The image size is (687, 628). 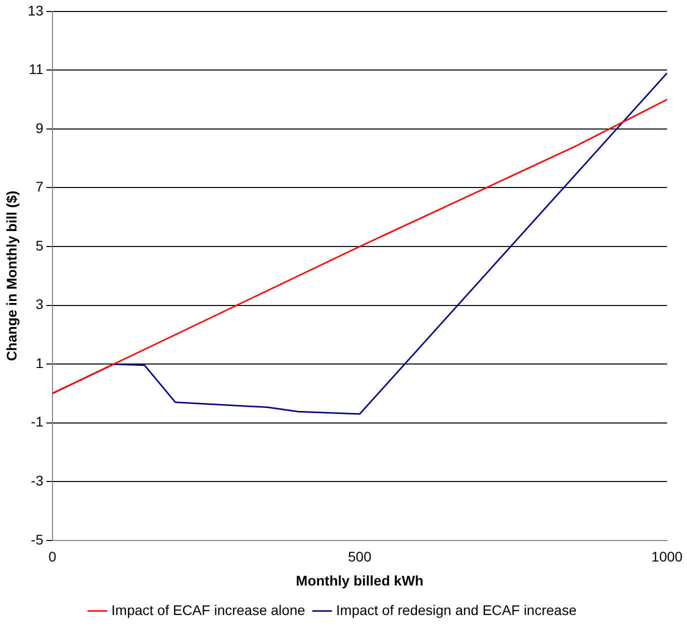 I want to click on legend-label: Impact of ECAF increase alone, so click(x=208, y=610).